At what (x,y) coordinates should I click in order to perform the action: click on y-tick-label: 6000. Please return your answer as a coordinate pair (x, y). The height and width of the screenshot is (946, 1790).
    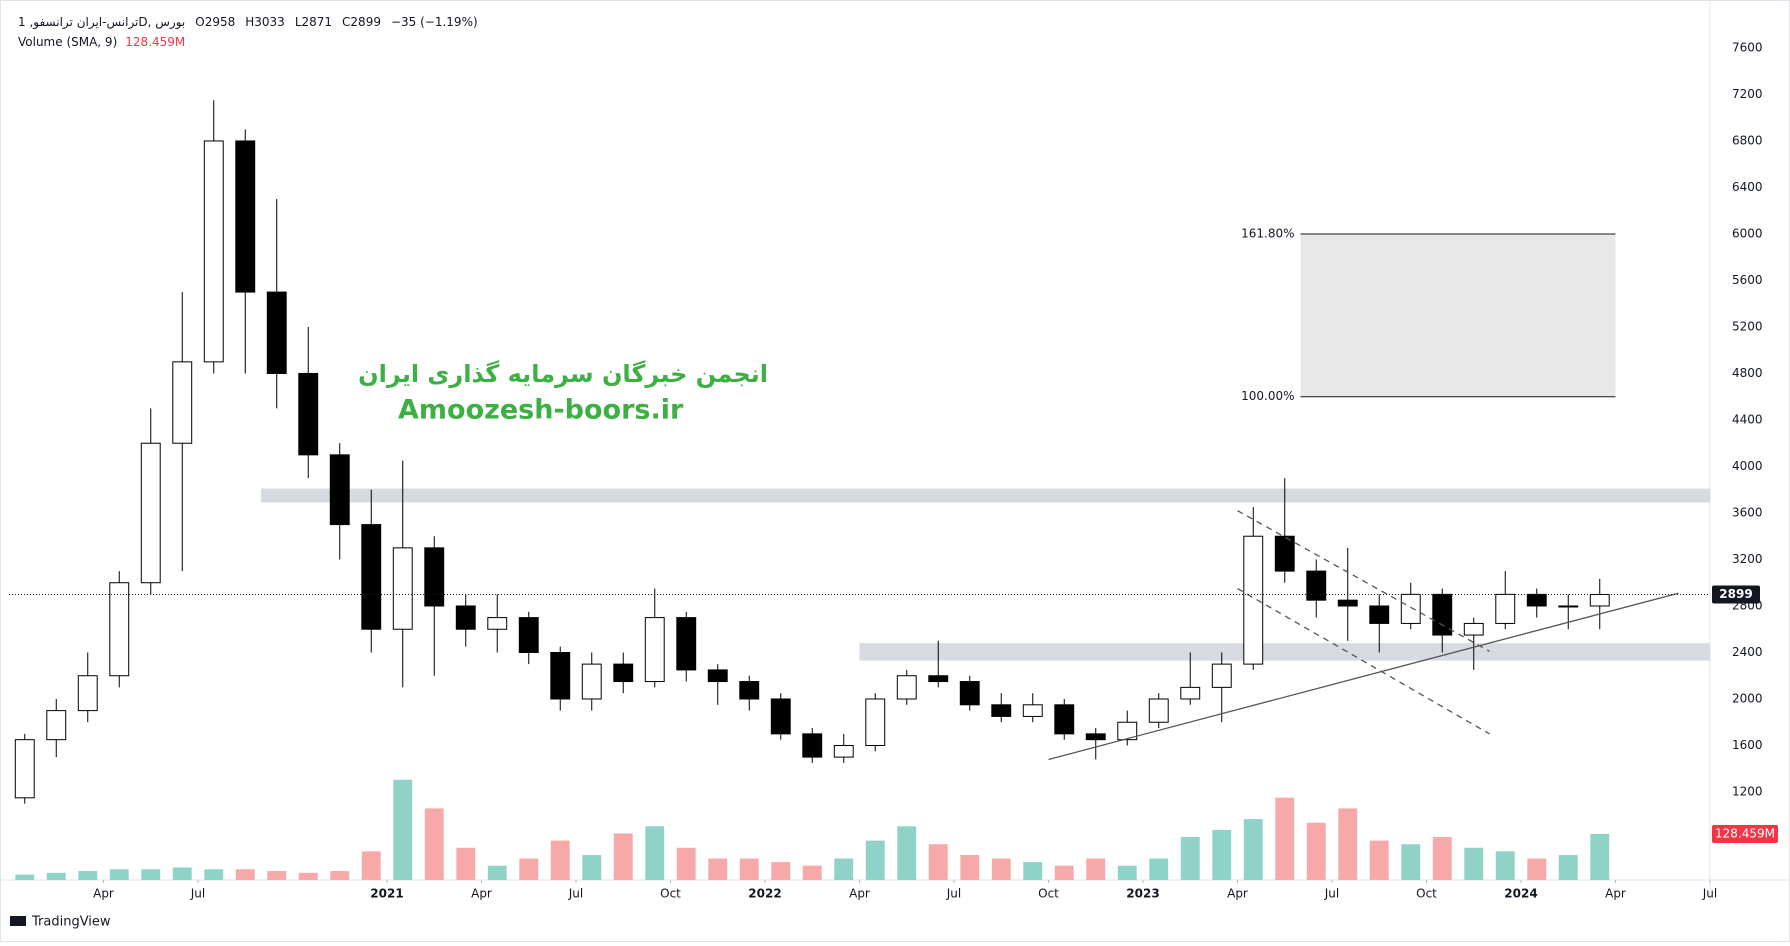
    Looking at the image, I should click on (1747, 233).